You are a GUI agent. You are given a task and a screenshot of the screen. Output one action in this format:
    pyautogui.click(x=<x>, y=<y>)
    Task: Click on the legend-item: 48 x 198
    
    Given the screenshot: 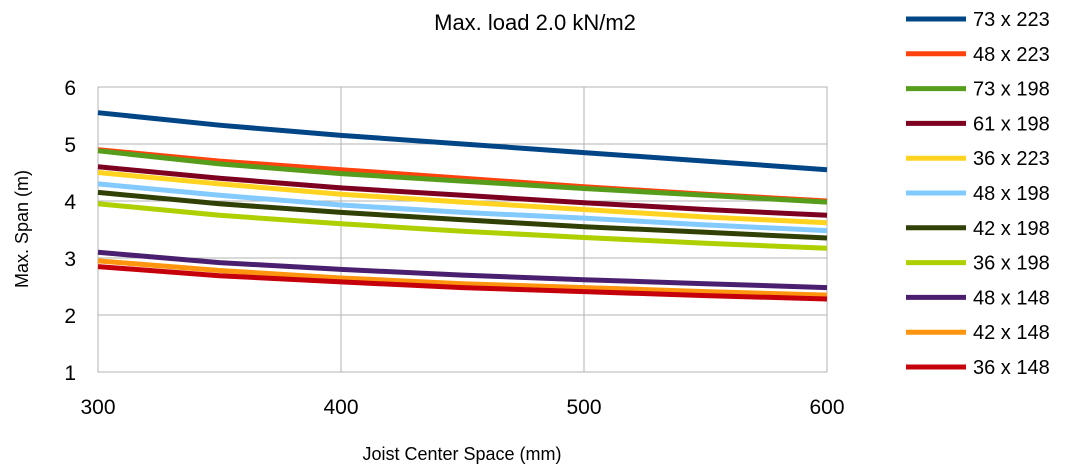 What is the action you would take?
    pyautogui.click(x=978, y=194)
    